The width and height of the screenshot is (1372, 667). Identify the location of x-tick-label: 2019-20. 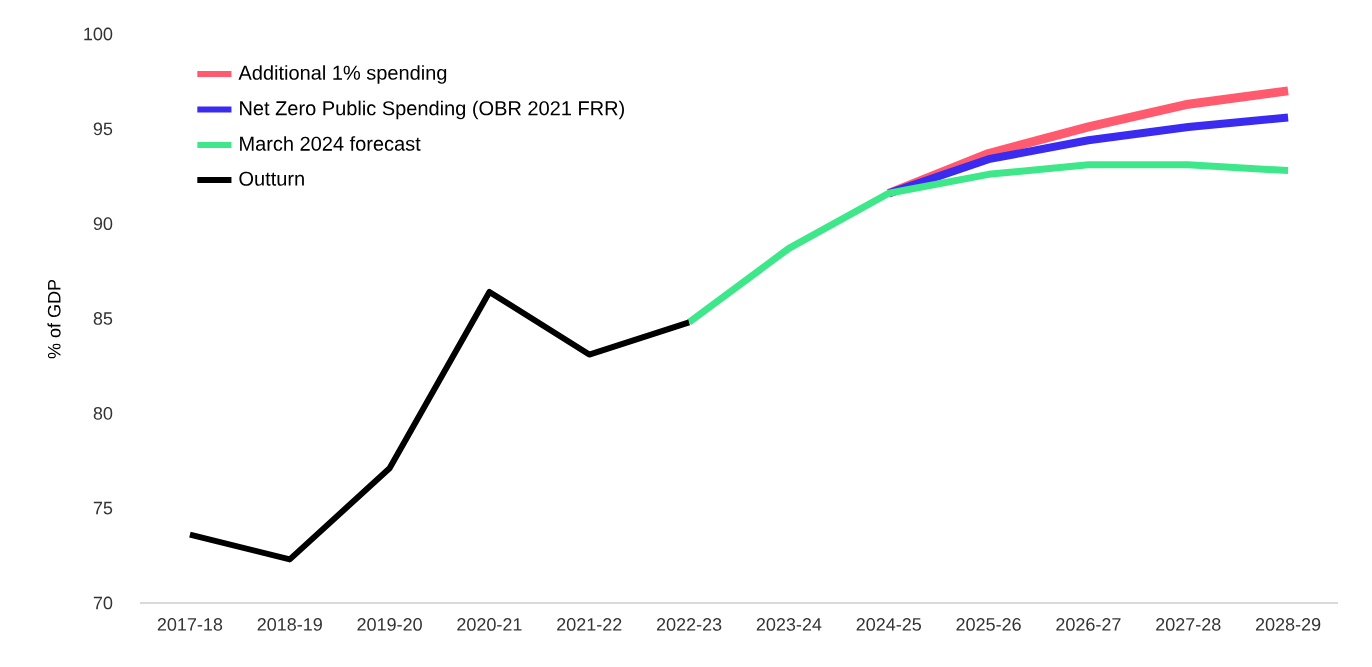
(389, 624).